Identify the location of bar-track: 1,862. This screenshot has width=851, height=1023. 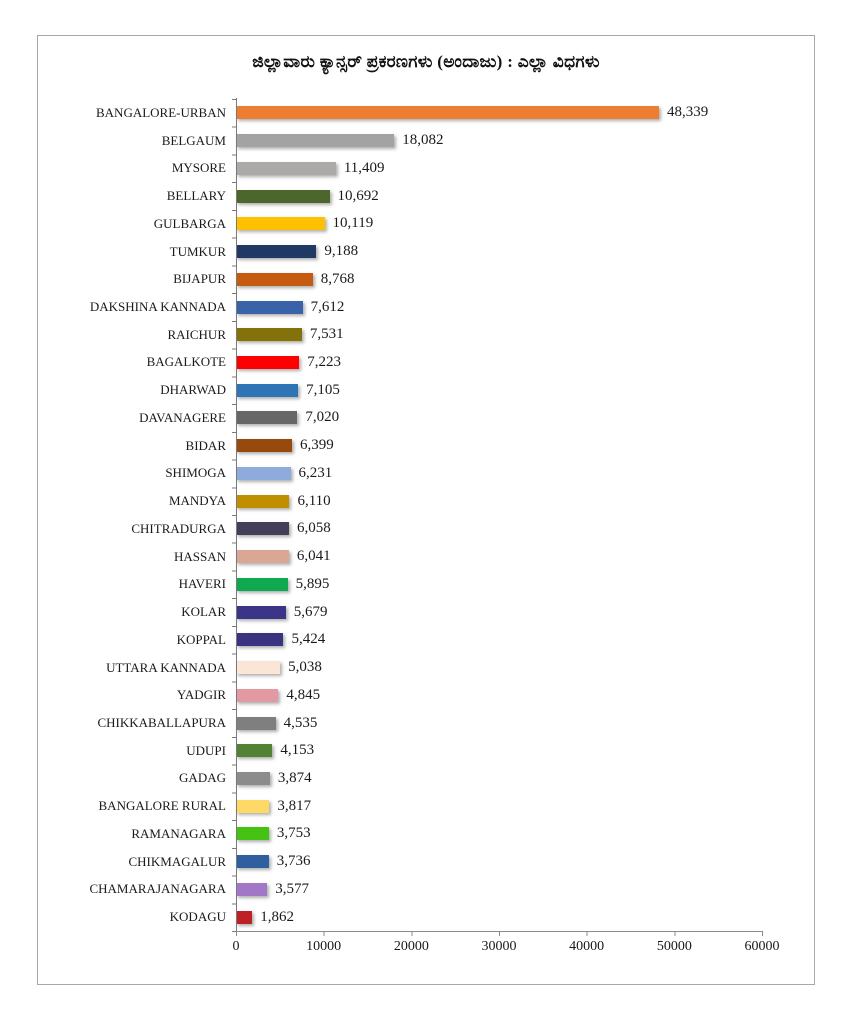
(498, 917).